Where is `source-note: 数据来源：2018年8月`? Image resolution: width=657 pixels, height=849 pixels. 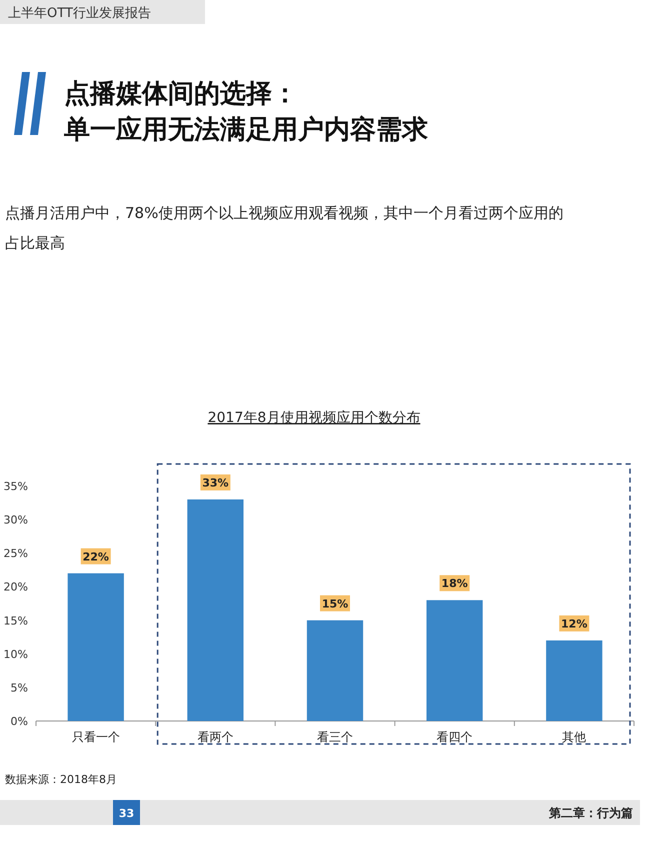
source-note: 数据来源：2018年8月 is located at coordinates (61, 779).